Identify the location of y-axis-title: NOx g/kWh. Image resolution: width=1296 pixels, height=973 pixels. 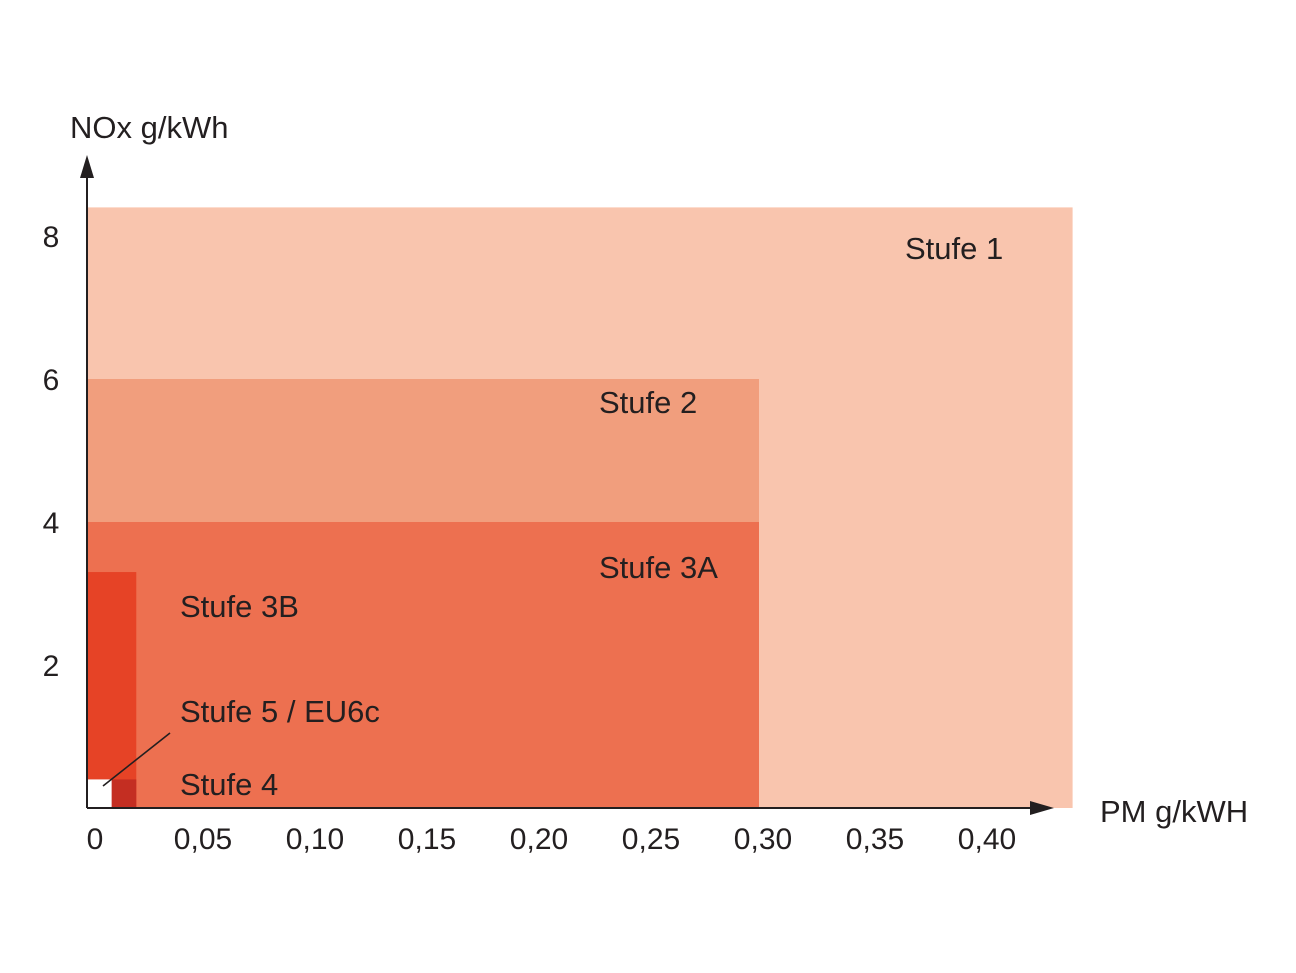
(149, 127).